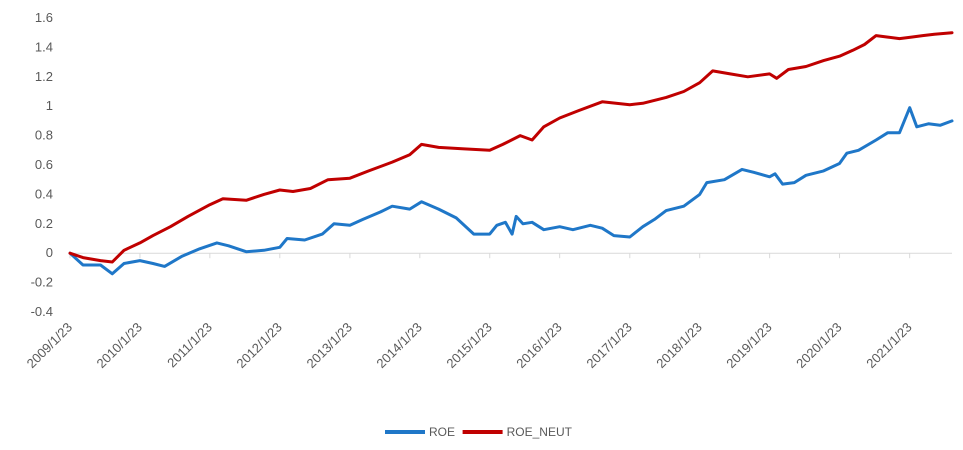 This screenshot has height=450, width=963. I want to click on x-tick-label: 2014/1/23, so click(399, 346).